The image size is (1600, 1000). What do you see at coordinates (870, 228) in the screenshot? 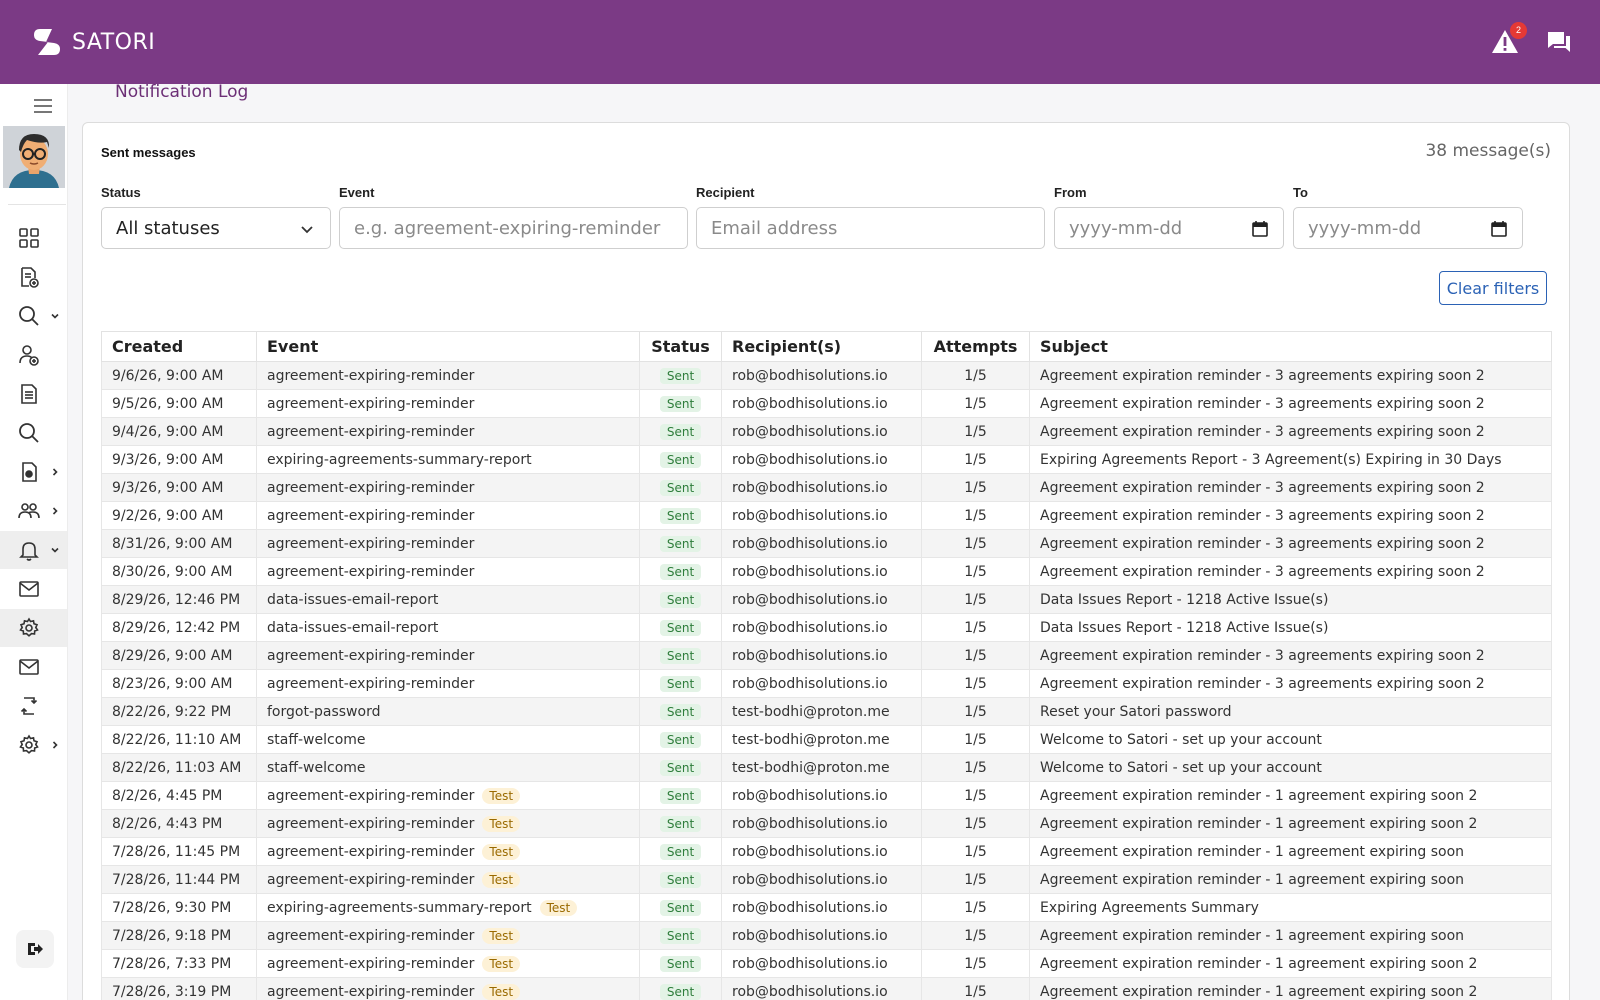
I see `recipient-input` at bounding box center [870, 228].